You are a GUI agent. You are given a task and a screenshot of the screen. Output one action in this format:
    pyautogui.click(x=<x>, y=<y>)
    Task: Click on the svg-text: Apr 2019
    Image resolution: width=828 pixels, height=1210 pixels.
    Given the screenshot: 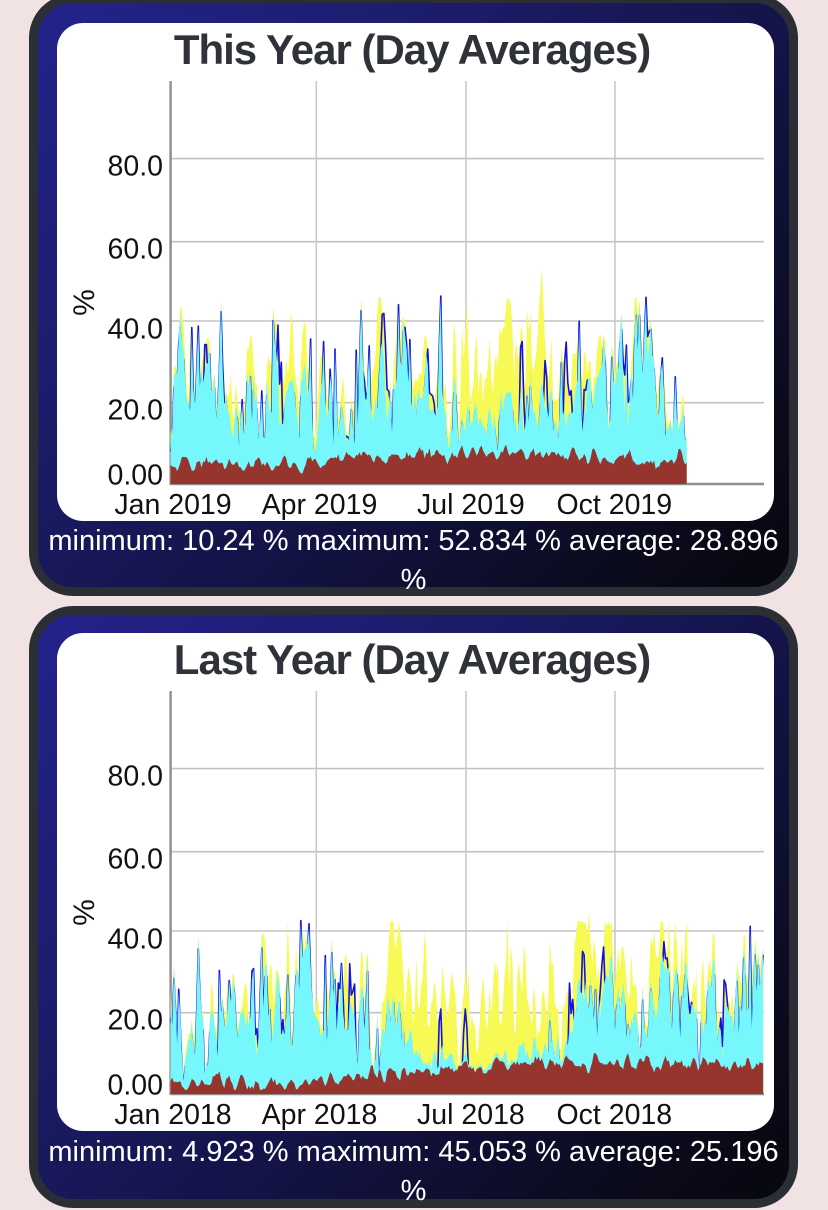 What is the action you would take?
    pyautogui.click(x=320, y=505)
    